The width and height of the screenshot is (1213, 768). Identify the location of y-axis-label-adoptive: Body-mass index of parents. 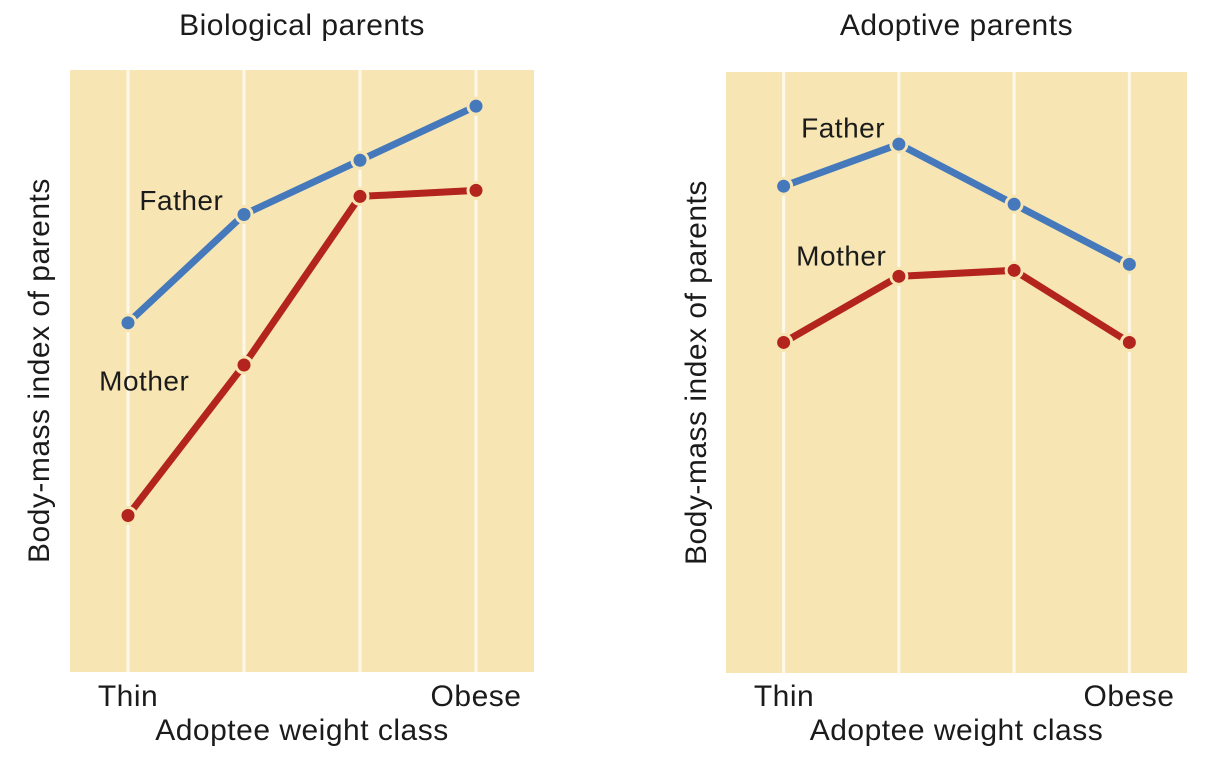
(696, 372).